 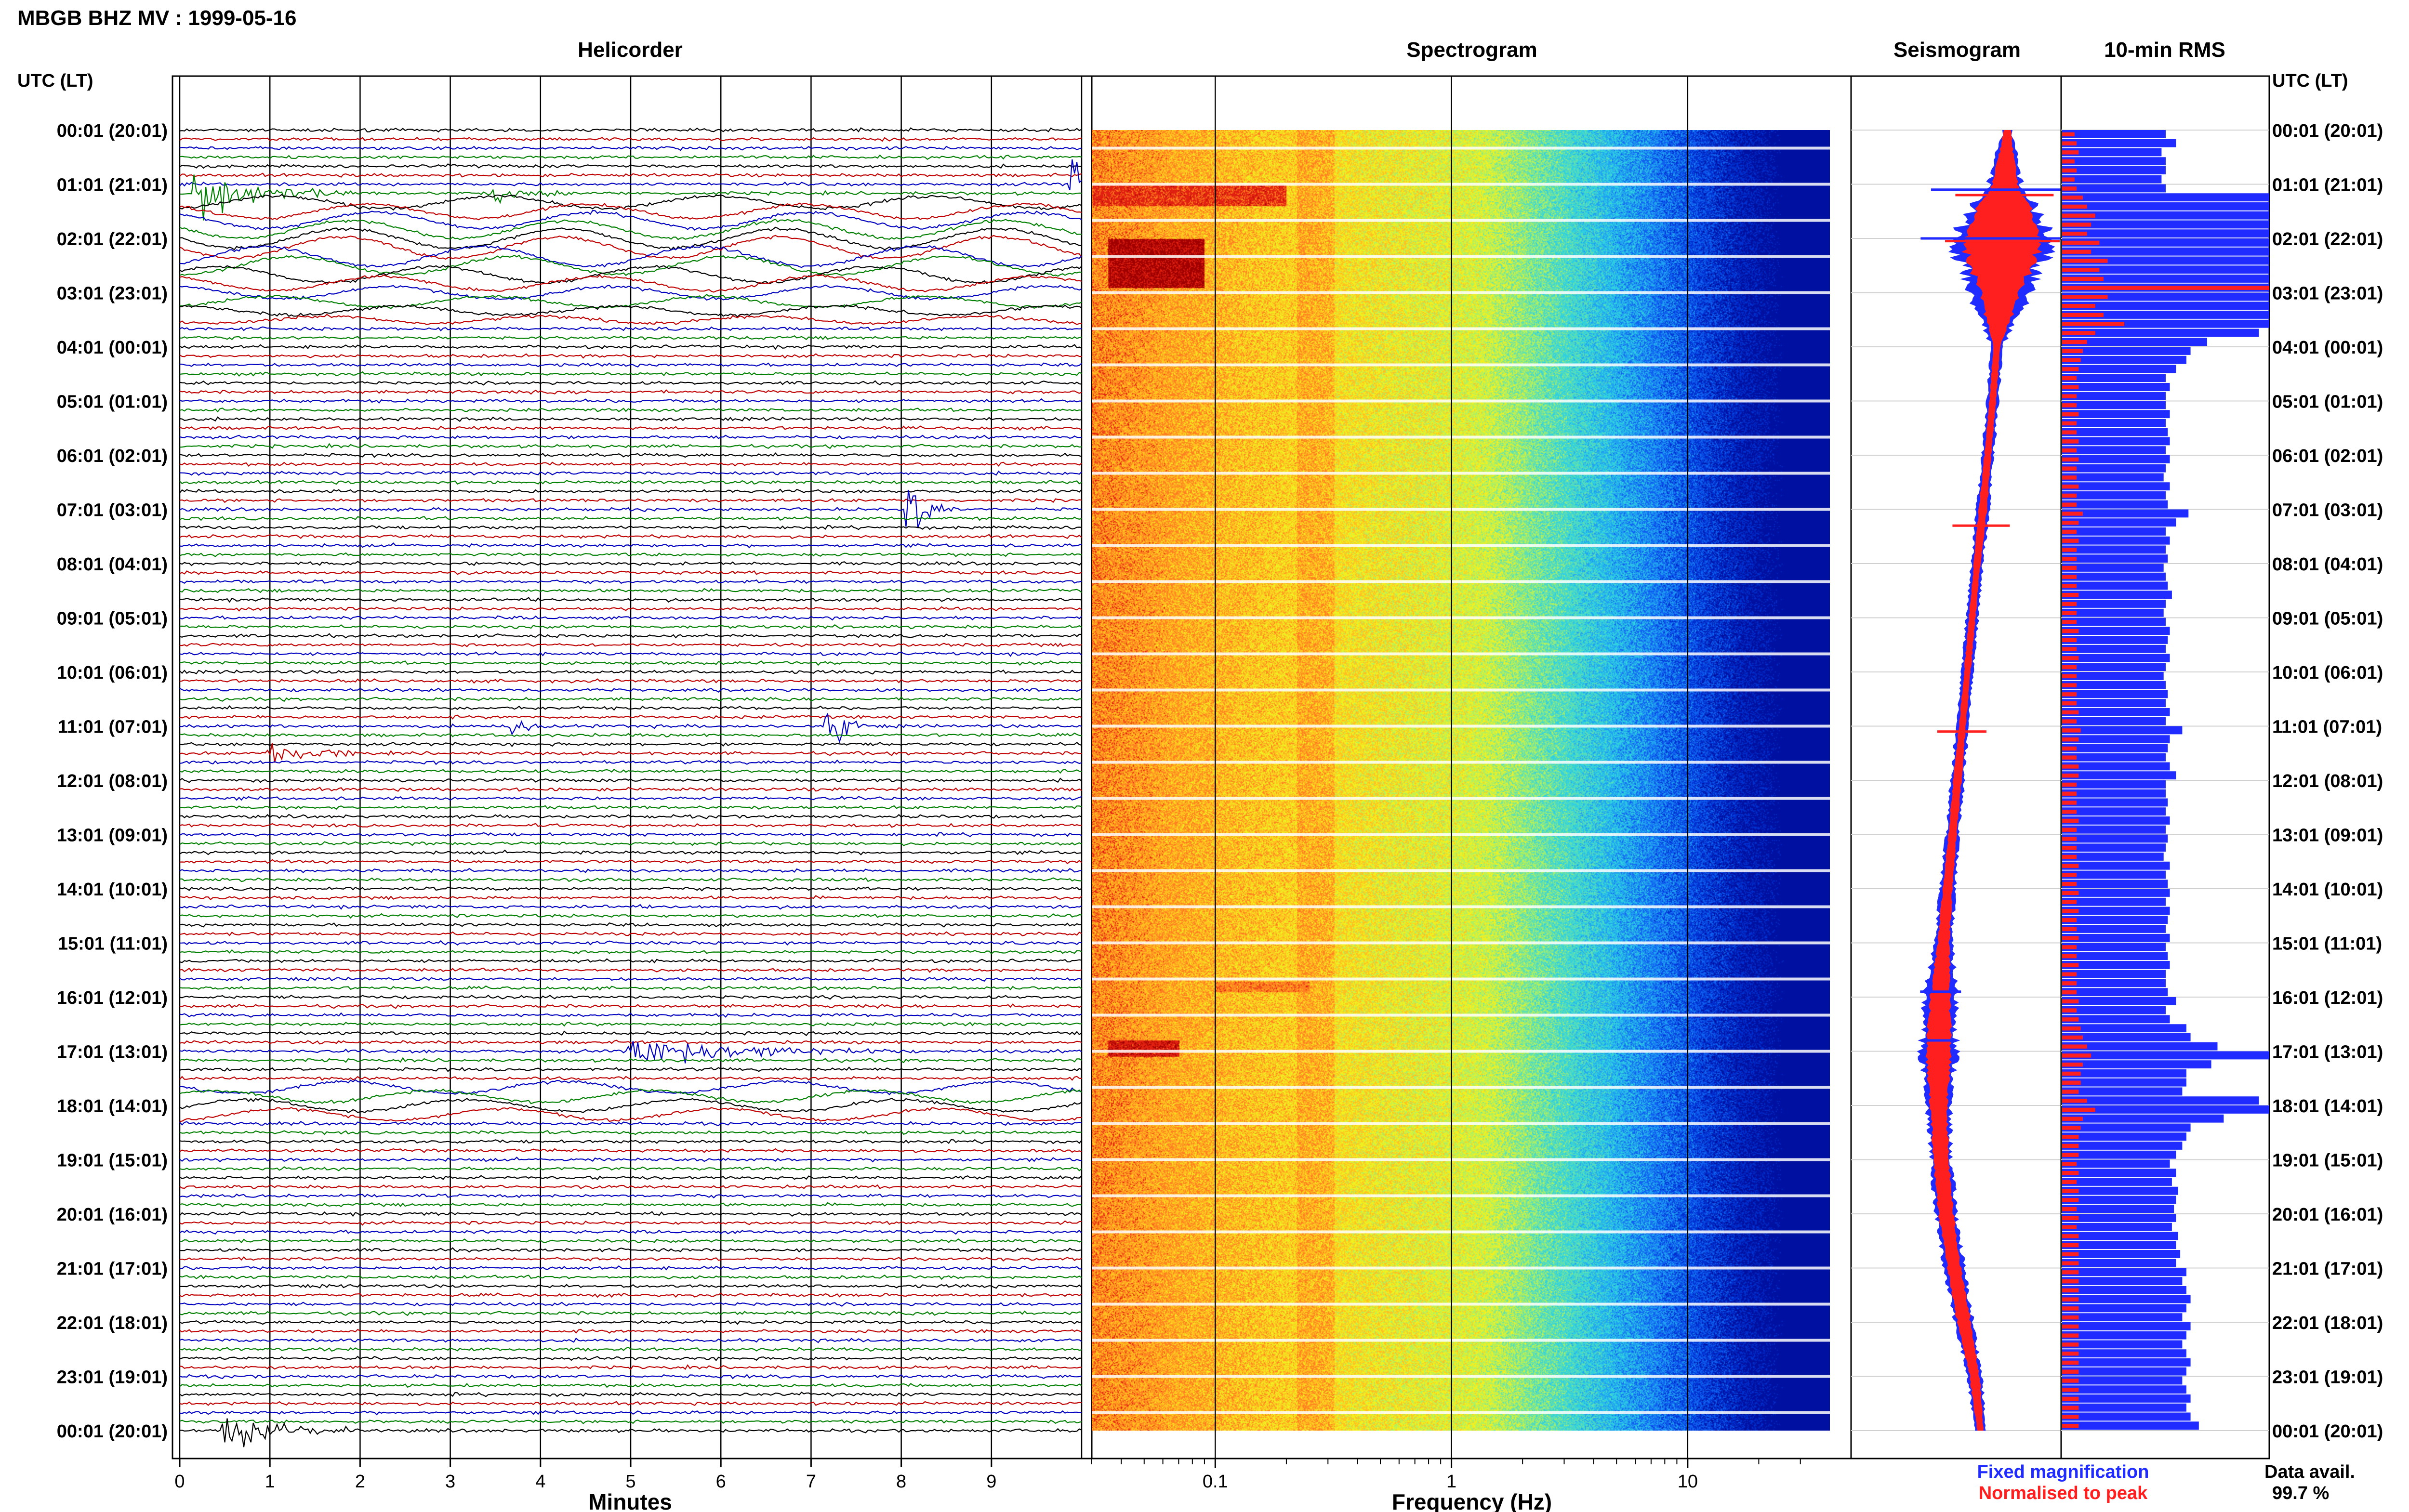 I want to click on hour-label-left: 01:01 (21:01), so click(x=112, y=185).